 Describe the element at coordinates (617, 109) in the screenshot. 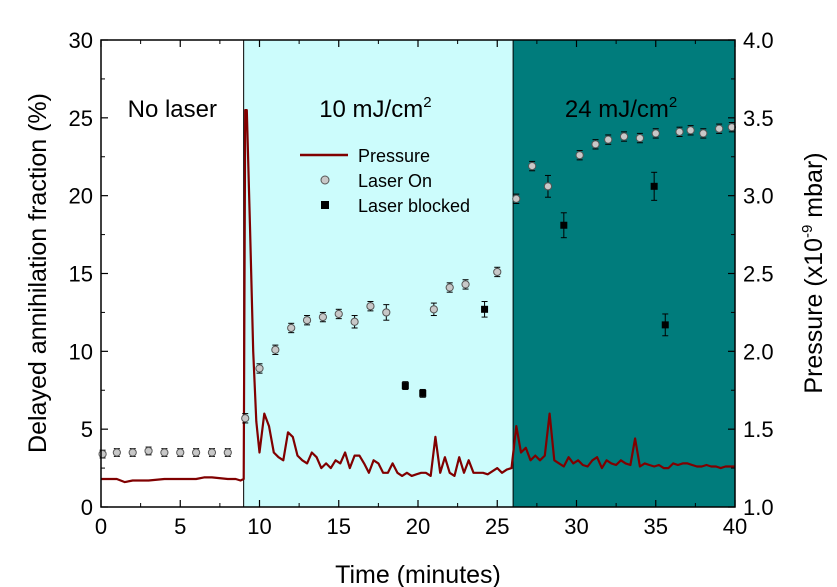

I see `region-2-label-text: 24 mJ/cm` at that location.